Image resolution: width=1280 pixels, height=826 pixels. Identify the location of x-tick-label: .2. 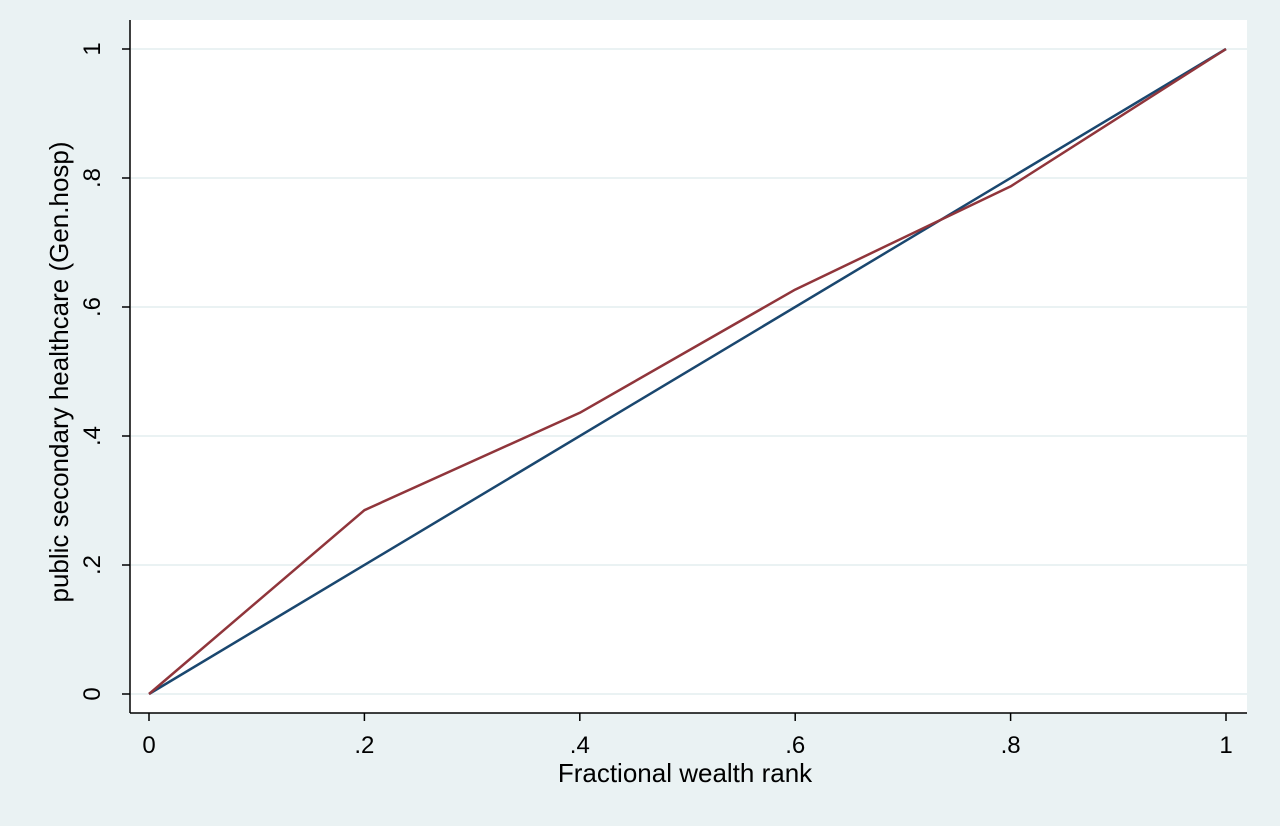
(364, 745).